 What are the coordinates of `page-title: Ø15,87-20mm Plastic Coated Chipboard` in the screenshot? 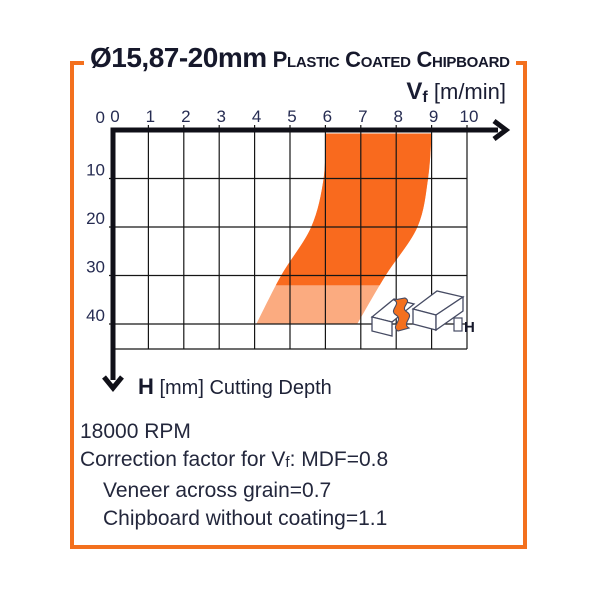 It's located at (300, 60).